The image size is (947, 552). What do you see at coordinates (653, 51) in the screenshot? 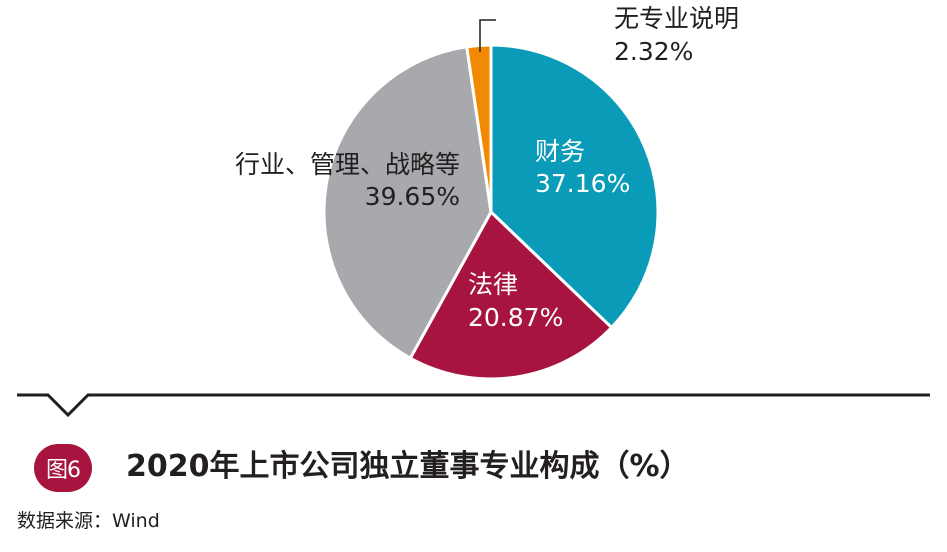
I see `slice-label-none-value: 2.32%` at bounding box center [653, 51].